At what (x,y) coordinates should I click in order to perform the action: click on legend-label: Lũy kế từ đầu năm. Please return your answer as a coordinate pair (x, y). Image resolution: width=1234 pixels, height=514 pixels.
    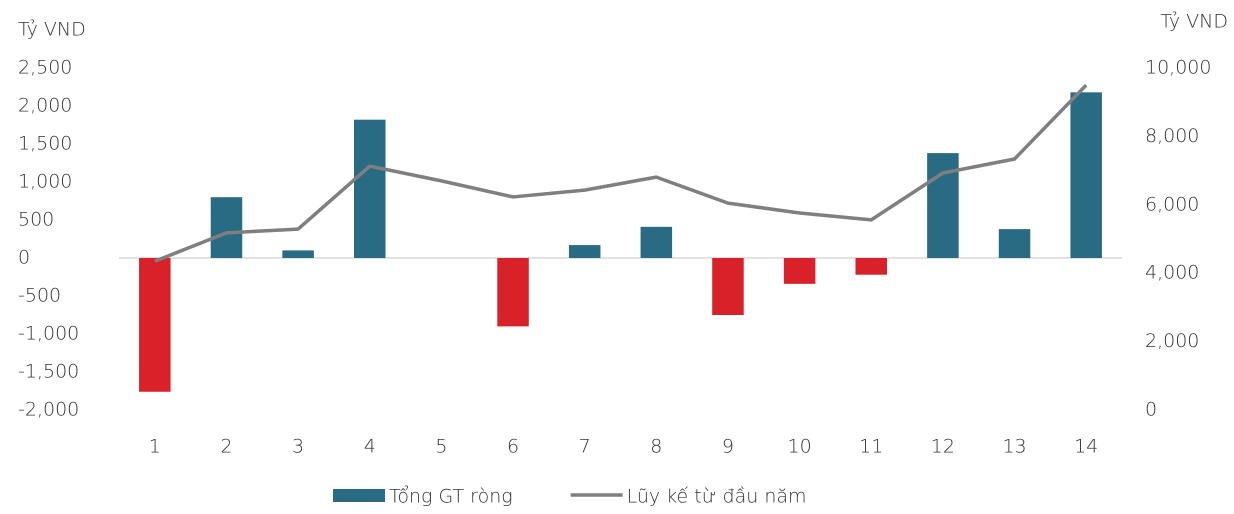
    Looking at the image, I should click on (717, 497).